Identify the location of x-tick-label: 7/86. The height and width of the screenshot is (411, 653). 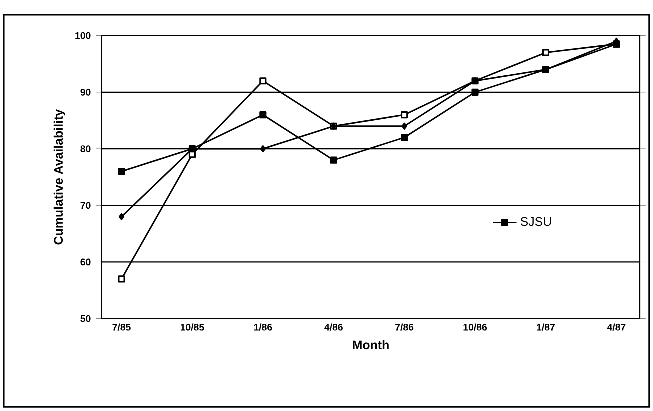
(405, 327).